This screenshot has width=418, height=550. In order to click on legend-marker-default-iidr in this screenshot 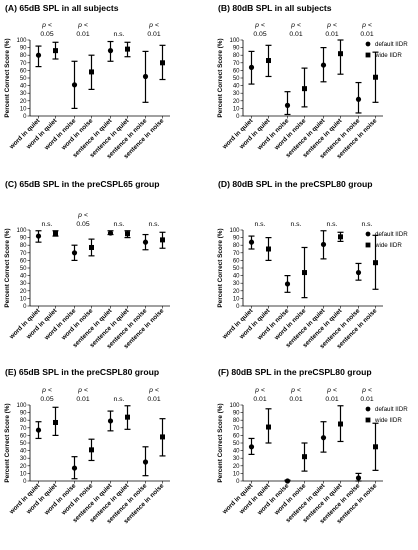, I will do `click(368, 409)`.